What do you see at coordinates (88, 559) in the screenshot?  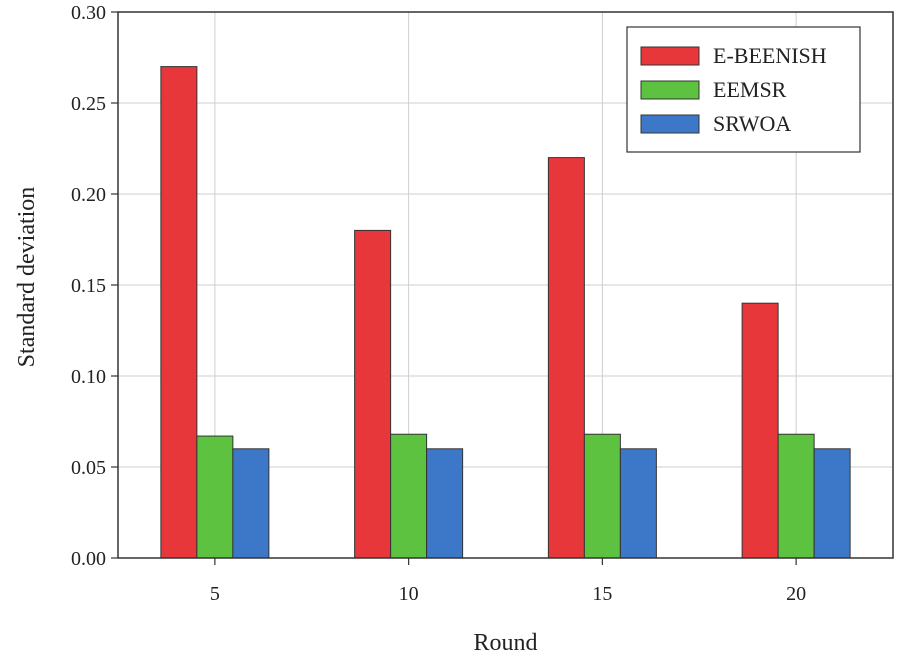 I see `y-tick-label: 0.00` at bounding box center [88, 559].